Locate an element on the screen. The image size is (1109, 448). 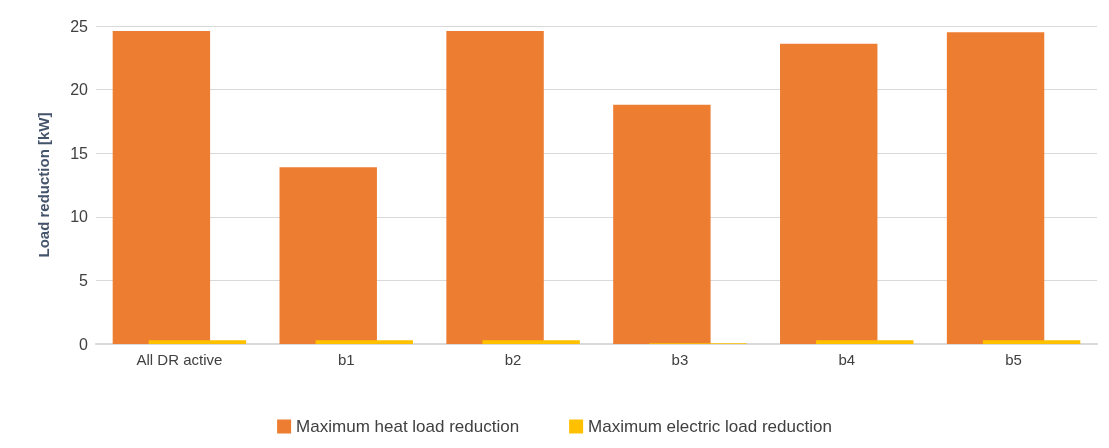
legend-label: Maximum heat load reduction is located at coordinates (408, 426).